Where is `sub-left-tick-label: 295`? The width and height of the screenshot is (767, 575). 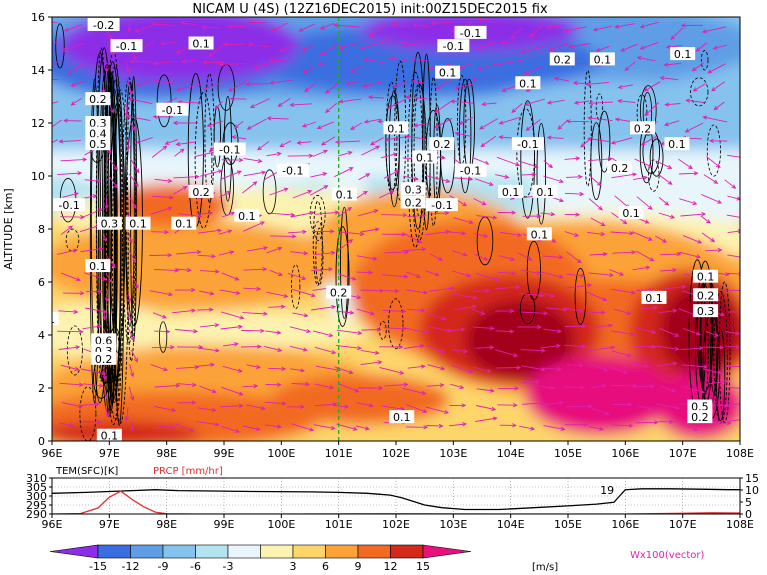
sub-left-tick-label: 295 is located at coordinates (36, 505).